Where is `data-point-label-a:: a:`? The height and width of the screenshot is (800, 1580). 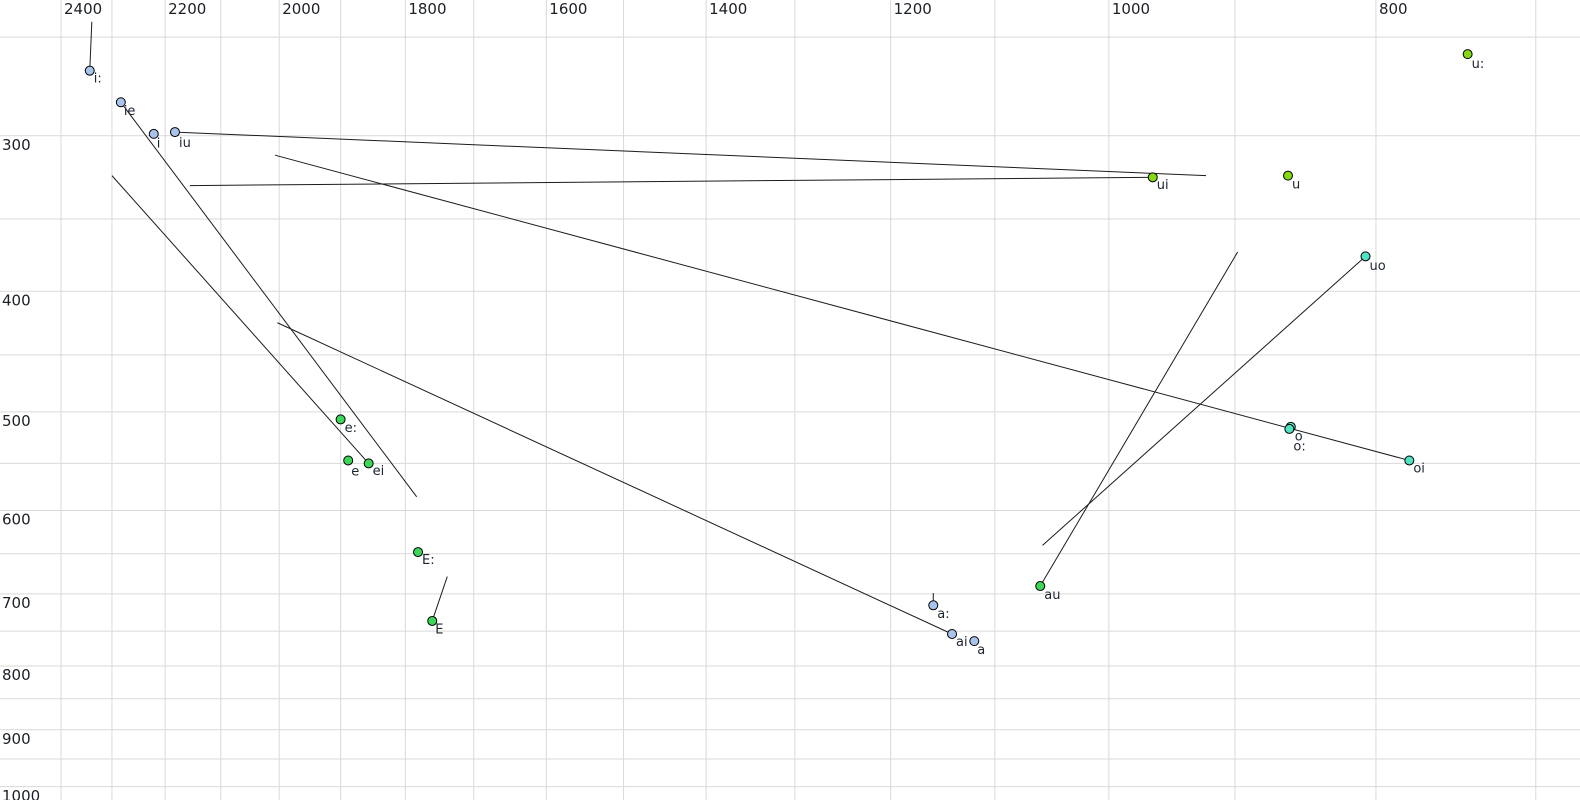 data-point-label-a:: a: is located at coordinates (943, 614).